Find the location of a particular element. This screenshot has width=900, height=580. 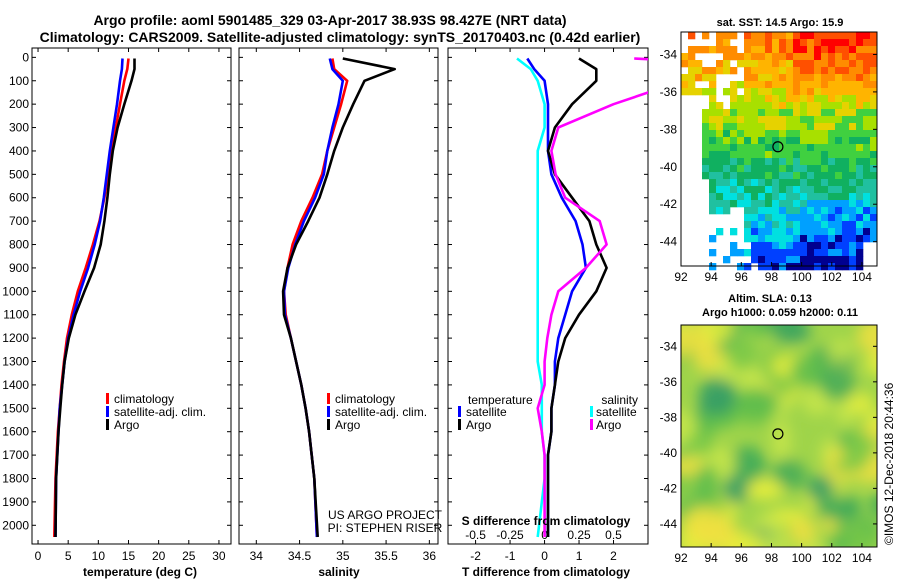

x-tick-label: 35.5 is located at coordinates (386, 556).